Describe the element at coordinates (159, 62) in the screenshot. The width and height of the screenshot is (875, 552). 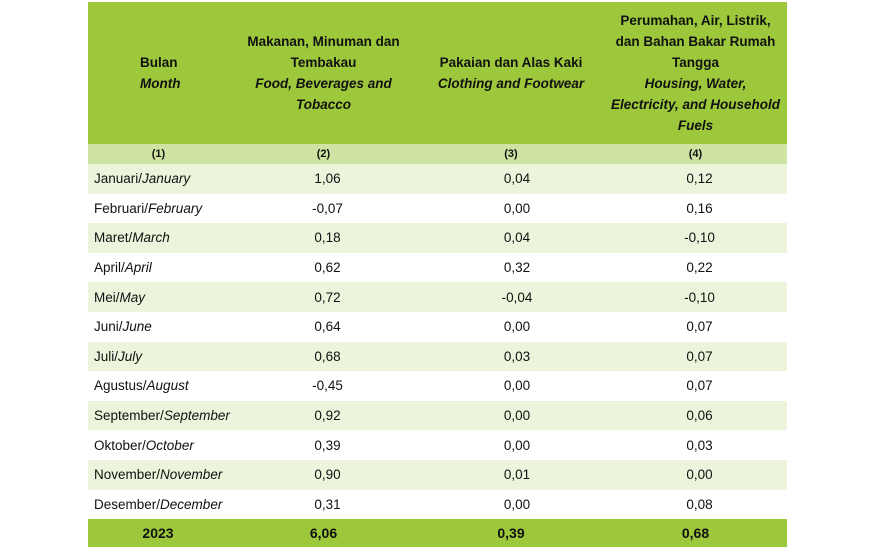
I see `header-line: Bulan` at that location.